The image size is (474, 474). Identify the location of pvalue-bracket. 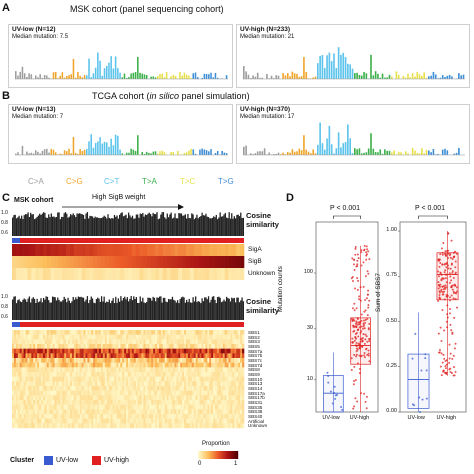
(347, 217).